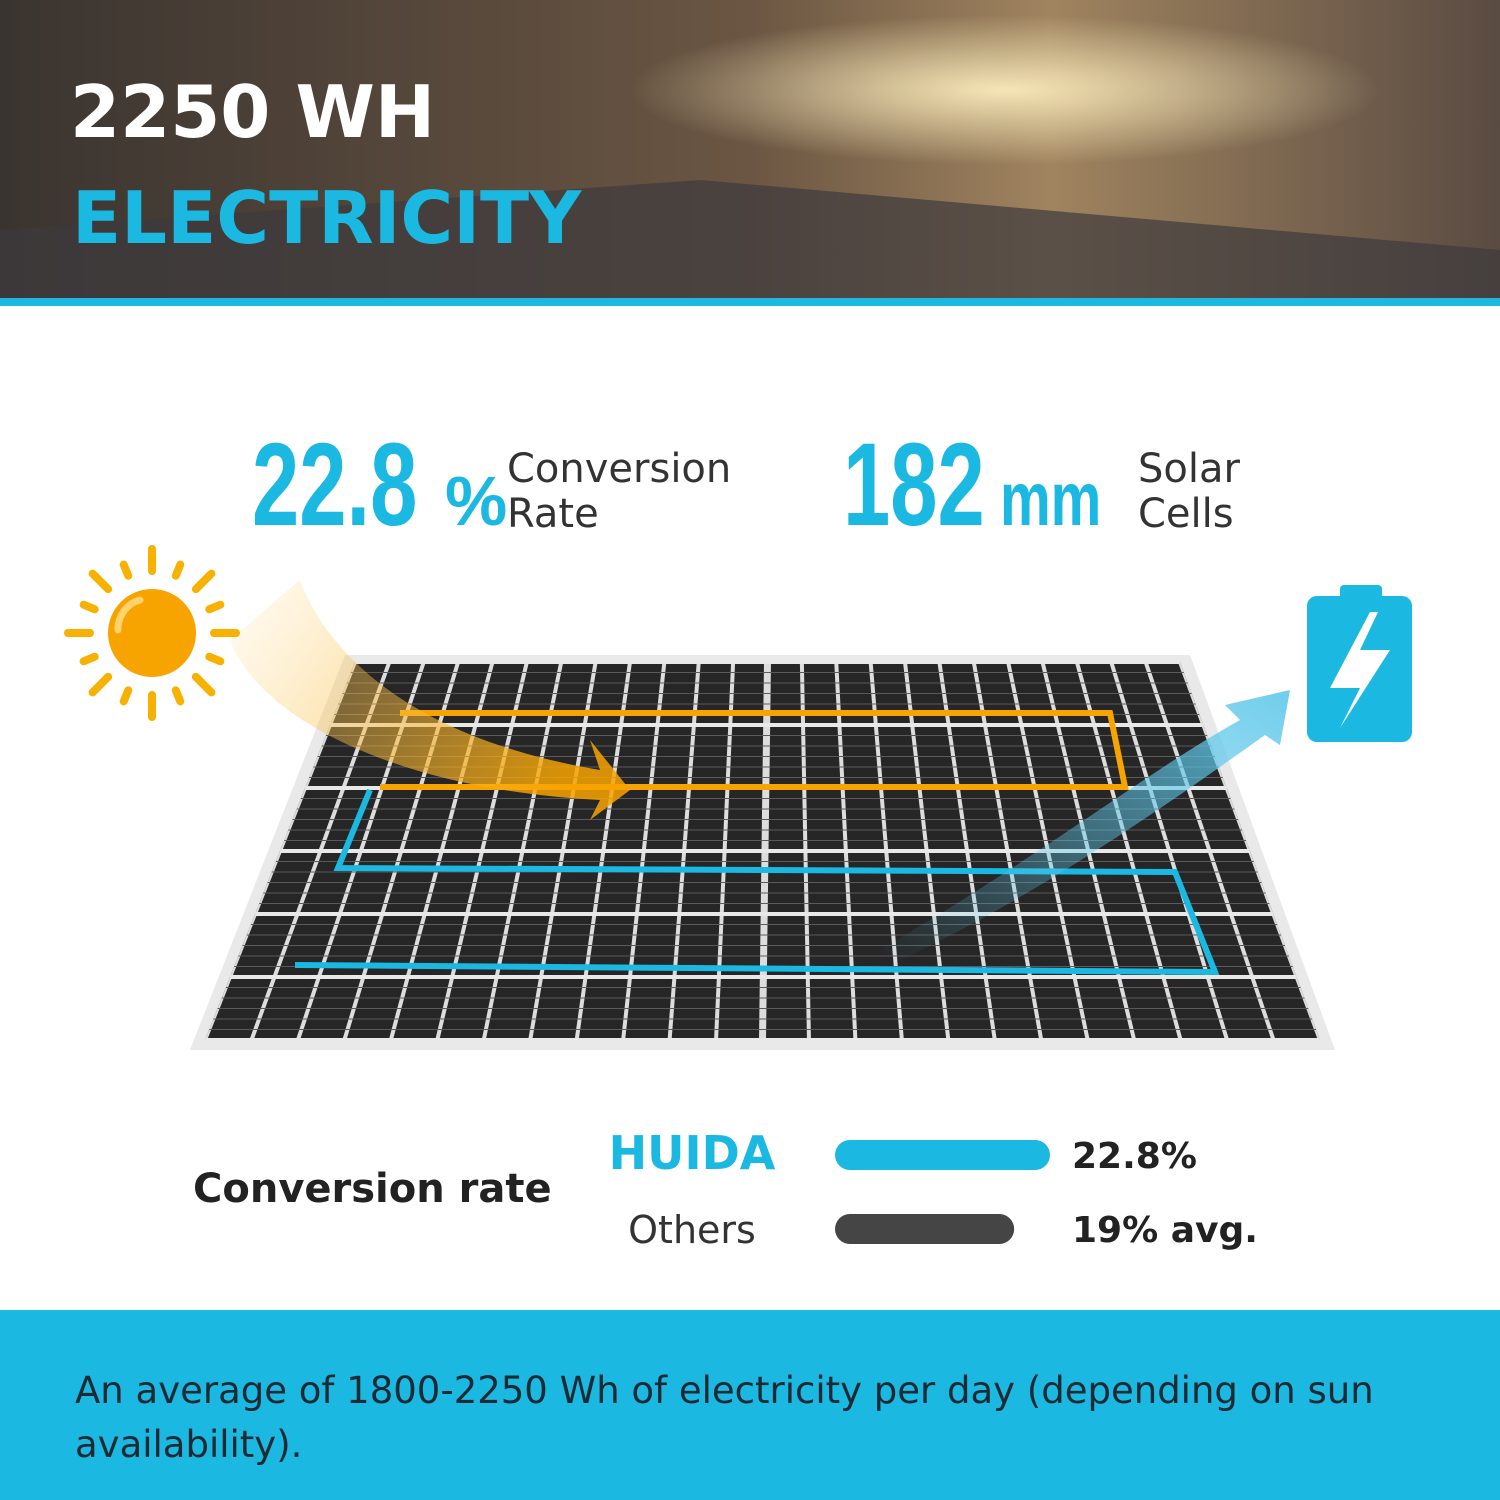  Describe the element at coordinates (692, 1153) in the screenshot. I see `row-name: HUIDA` at that location.